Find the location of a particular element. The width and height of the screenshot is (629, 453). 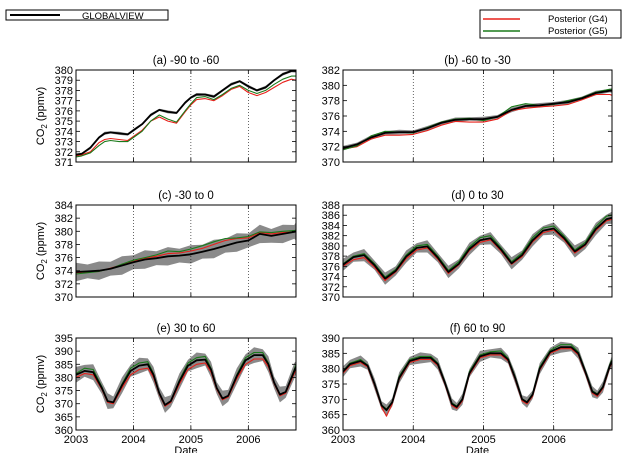

legend-label-g5: Posterior (G5) is located at coordinates (578, 31).